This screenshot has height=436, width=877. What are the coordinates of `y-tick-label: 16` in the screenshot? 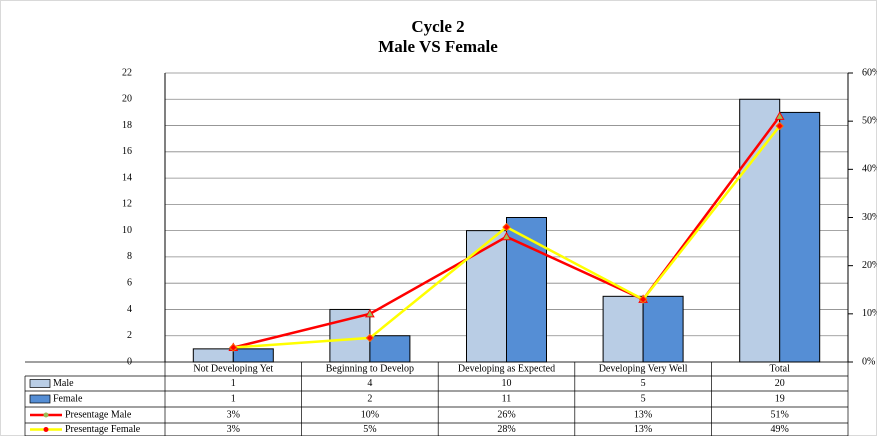 It's located at (127, 151).